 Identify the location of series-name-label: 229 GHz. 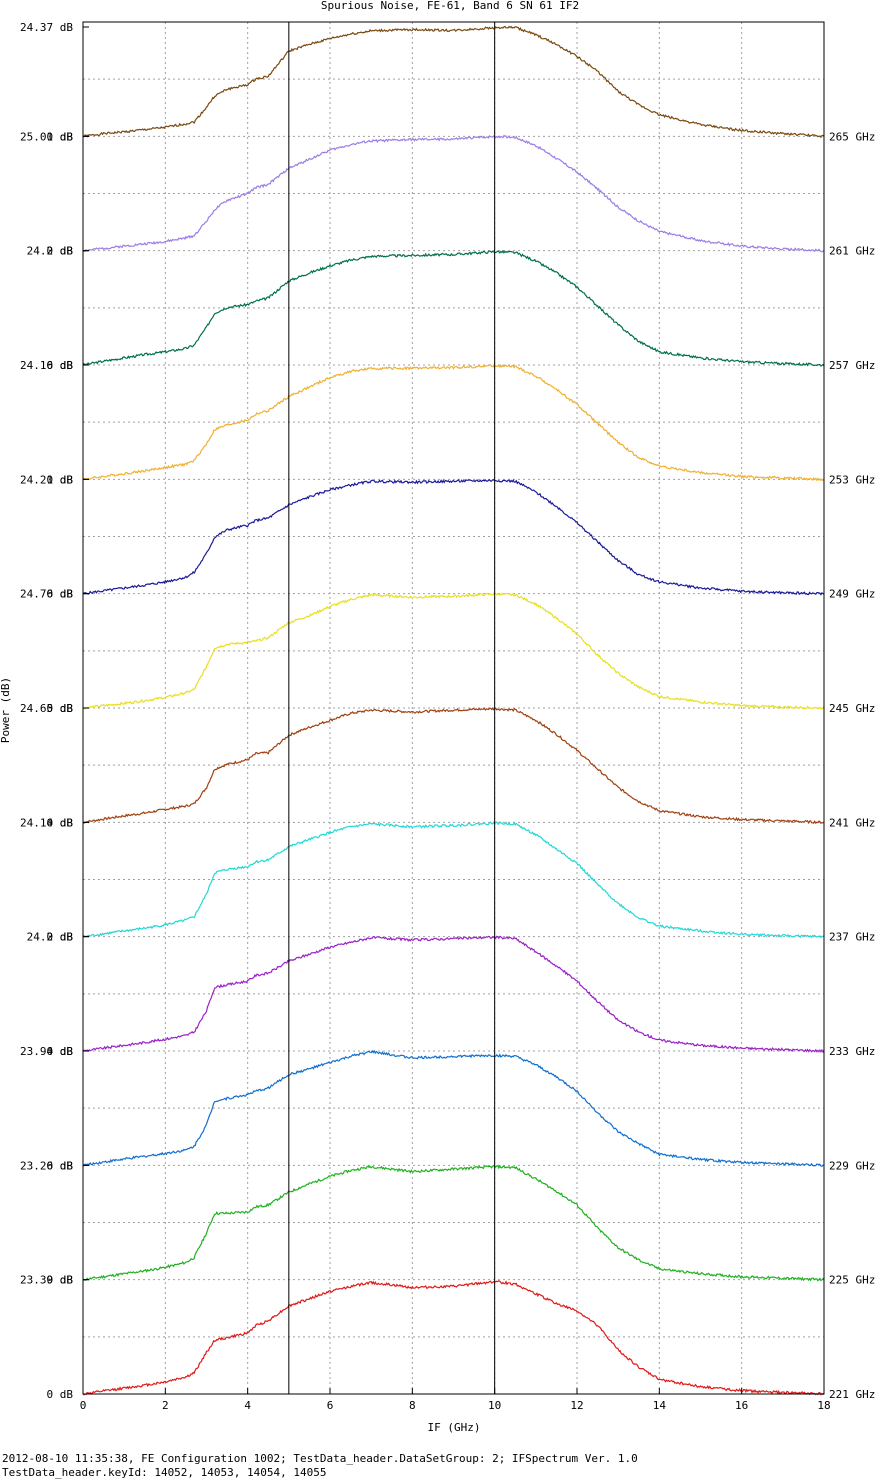
(852, 1165).